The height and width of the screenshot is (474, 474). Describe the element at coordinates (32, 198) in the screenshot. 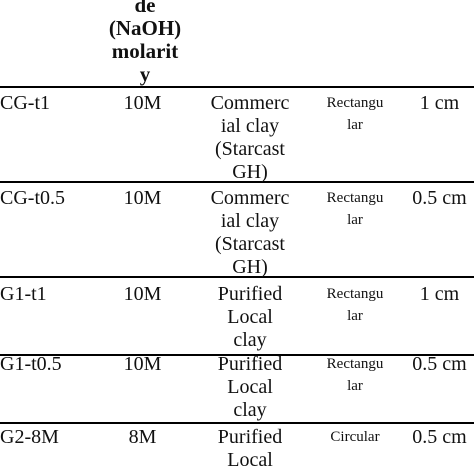

I see `sample-id: CG-t0.5` at that location.